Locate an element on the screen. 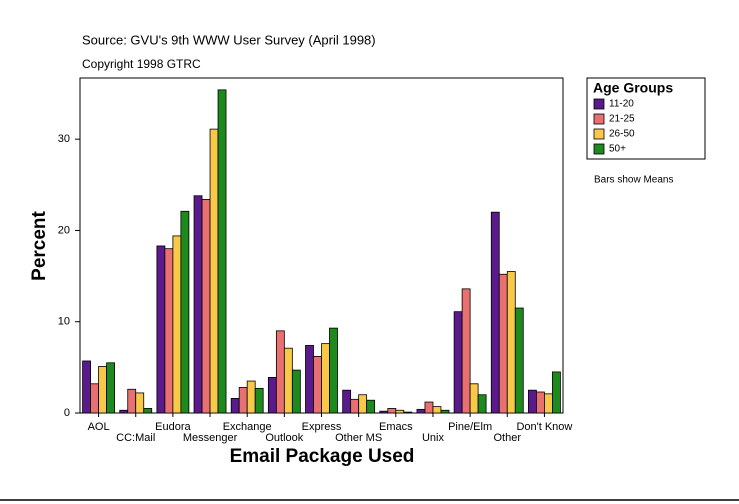 This screenshot has width=739, height=504. legend-label: 26-50 is located at coordinates (622, 134).